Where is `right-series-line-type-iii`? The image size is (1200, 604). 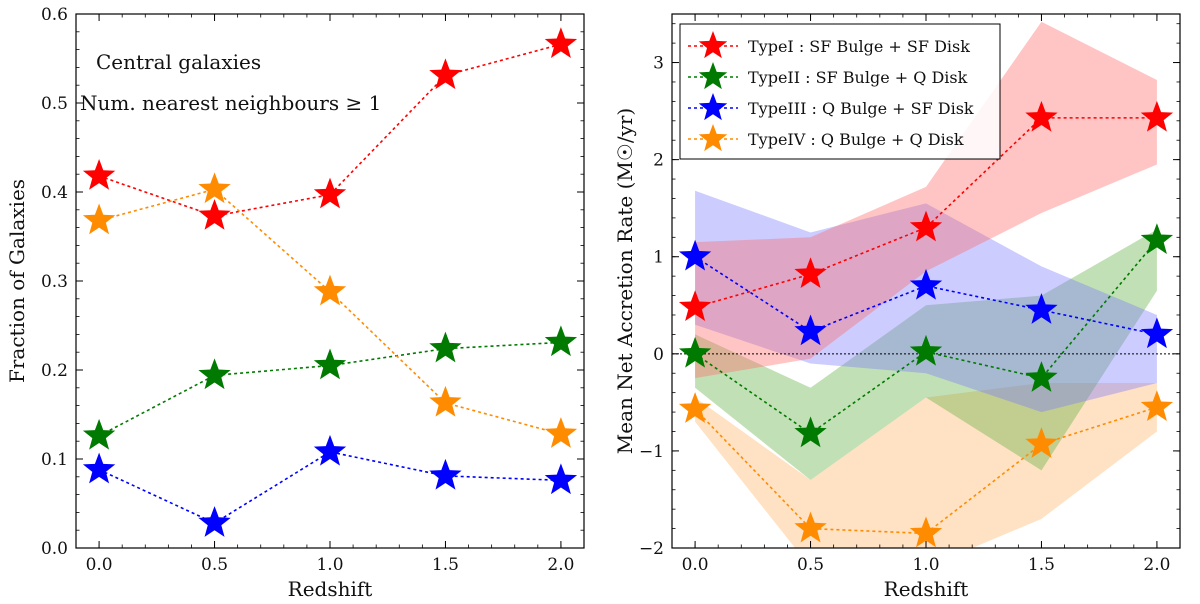
right-series-line-type-iii is located at coordinates (926, 296).